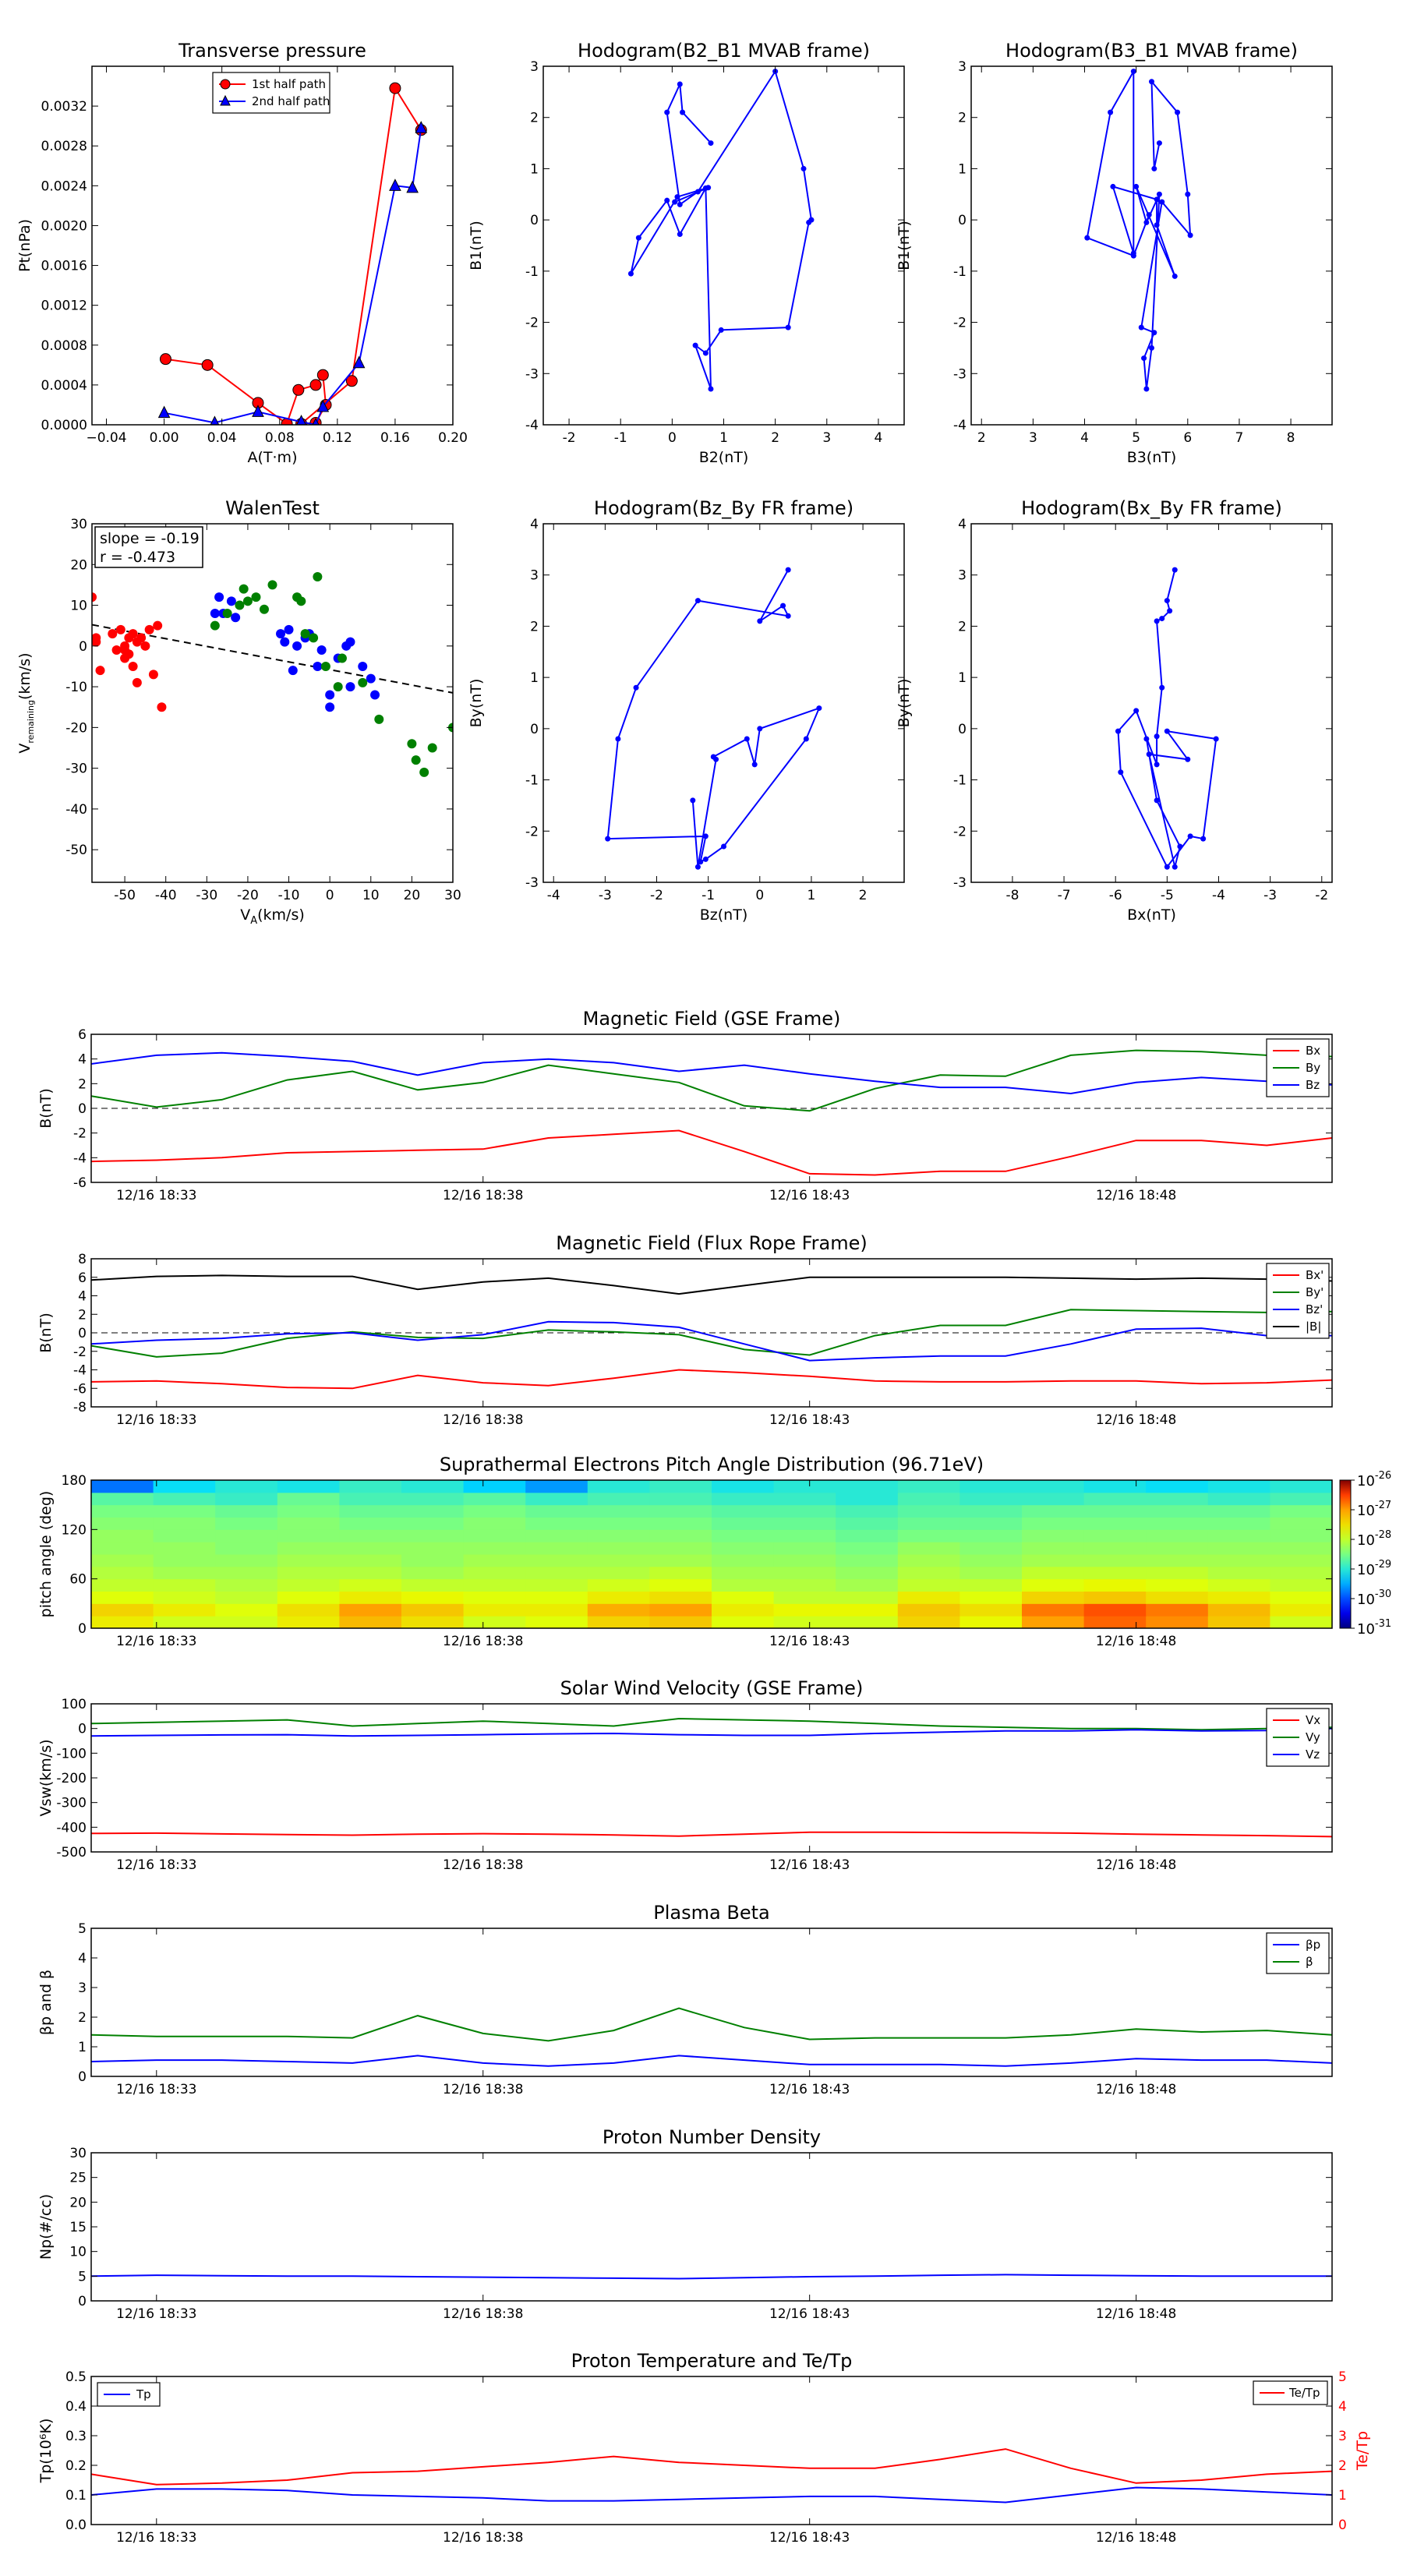 This screenshot has height=2576, width=1403. Describe the element at coordinates (31, 722) in the screenshot. I see `y-axis-label-sub: remaining` at that location.